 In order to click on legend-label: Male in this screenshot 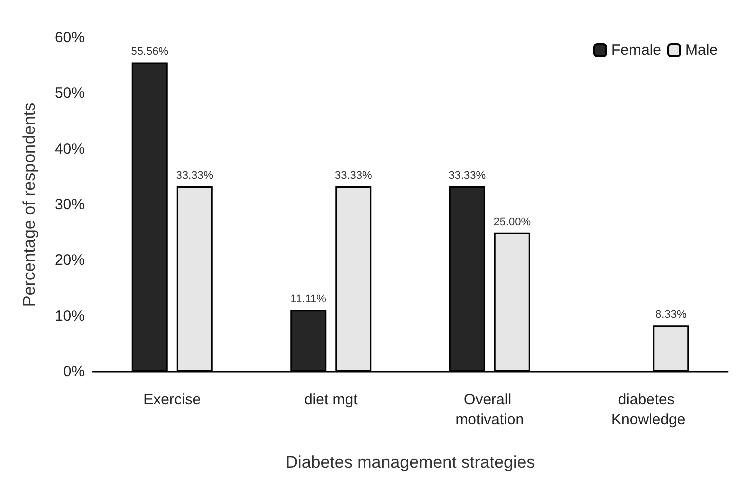, I will do `click(701, 50)`.